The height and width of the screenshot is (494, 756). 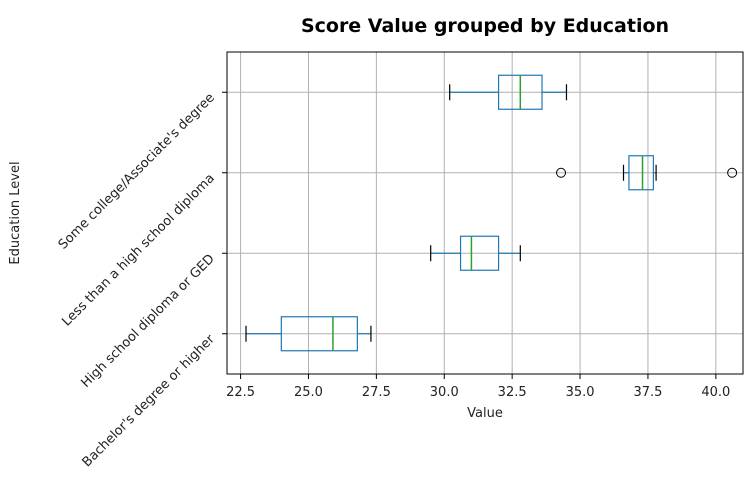 What do you see at coordinates (485, 413) in the screenshot?
I see `x-axis-label: Value` at bounding box center [485, 413].